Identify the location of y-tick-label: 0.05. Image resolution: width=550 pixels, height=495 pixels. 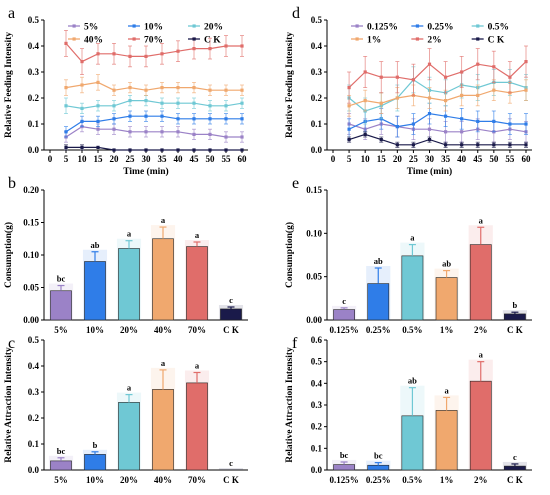
(31, 288).